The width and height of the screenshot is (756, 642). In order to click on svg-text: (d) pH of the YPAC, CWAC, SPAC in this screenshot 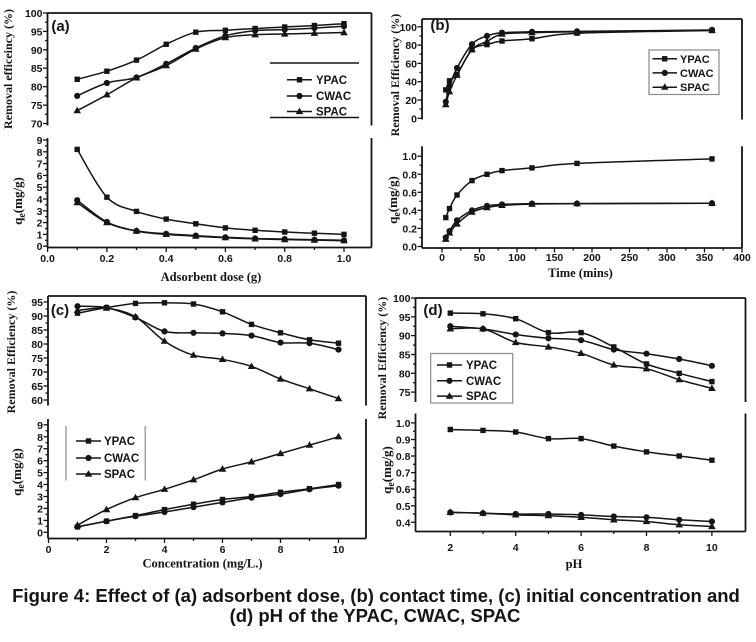, I will do `click(375, 615)`.